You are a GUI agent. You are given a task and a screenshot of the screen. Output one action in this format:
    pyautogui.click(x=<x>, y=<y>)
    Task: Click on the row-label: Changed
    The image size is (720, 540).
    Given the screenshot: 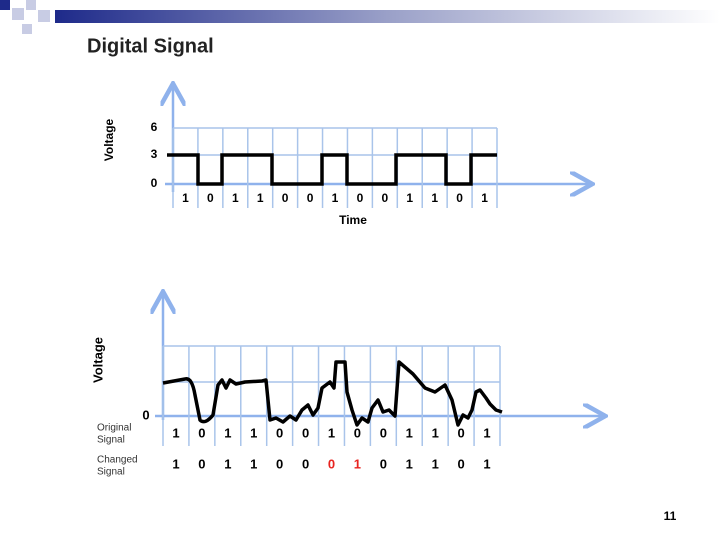 What is the action you would take?
    pyautogui.click(x=117, y=460)
    